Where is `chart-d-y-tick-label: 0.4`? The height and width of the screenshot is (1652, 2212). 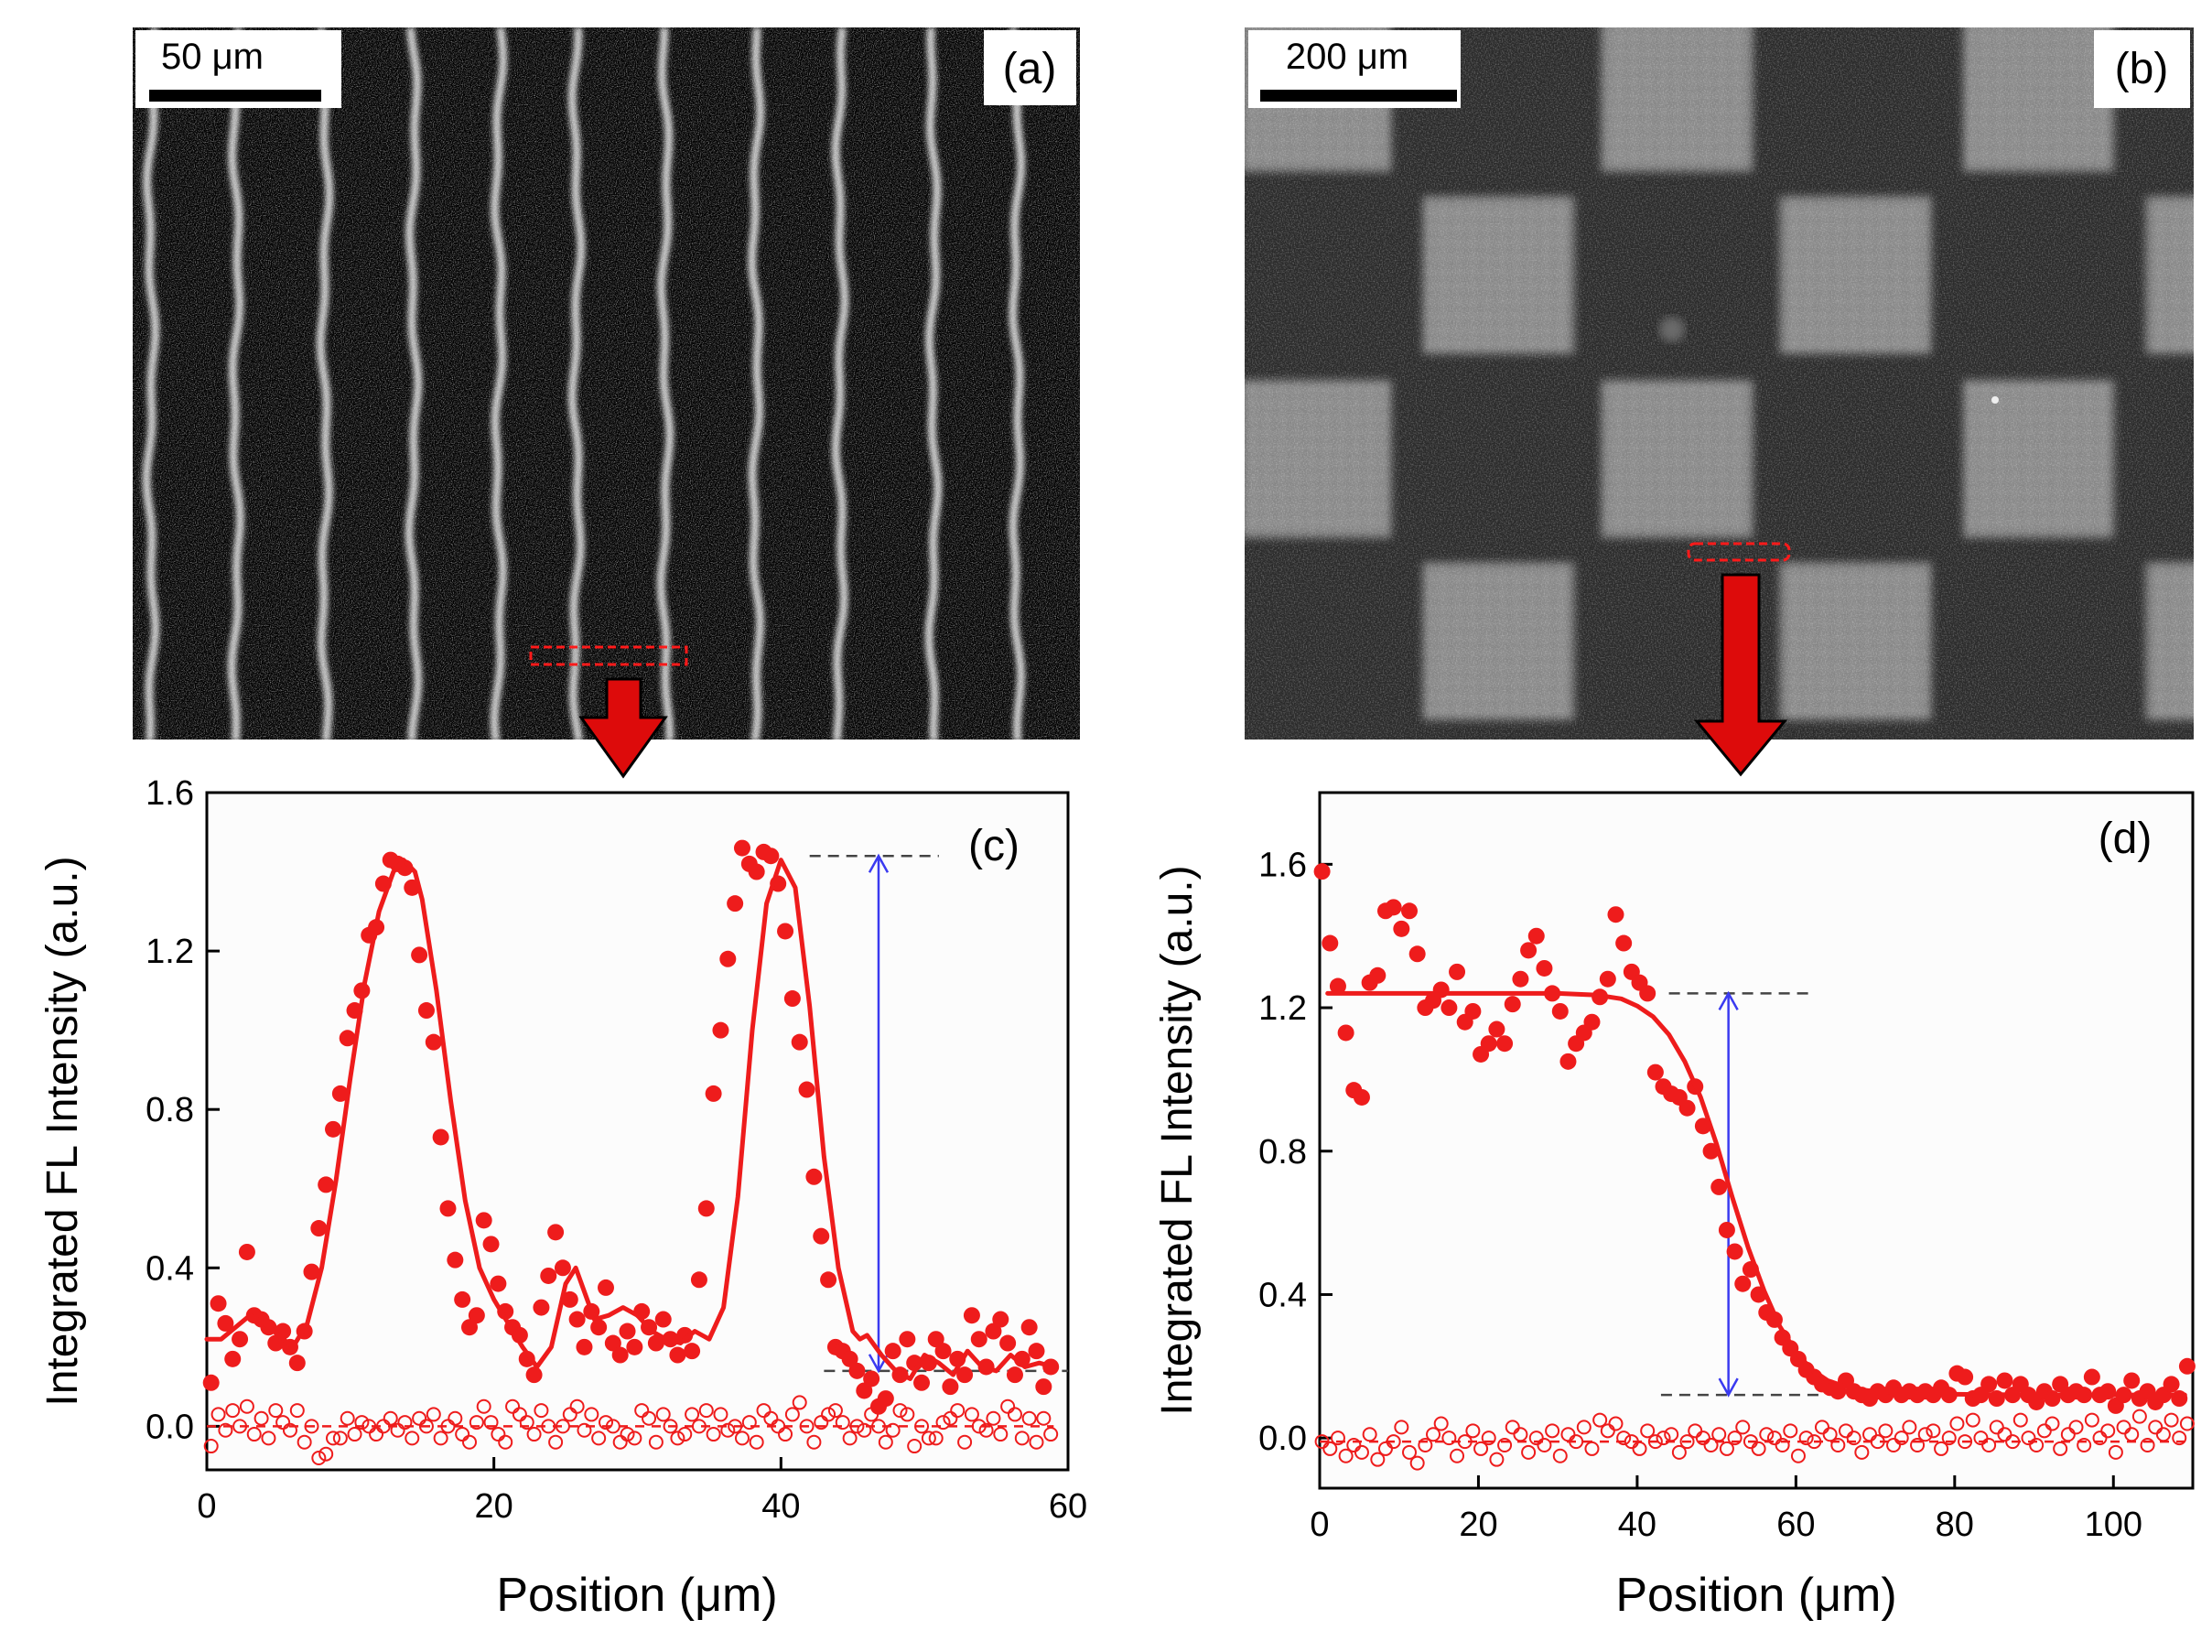 chart-d-y-tick-label: 0.4 is located at coordinates (1282, 1295).